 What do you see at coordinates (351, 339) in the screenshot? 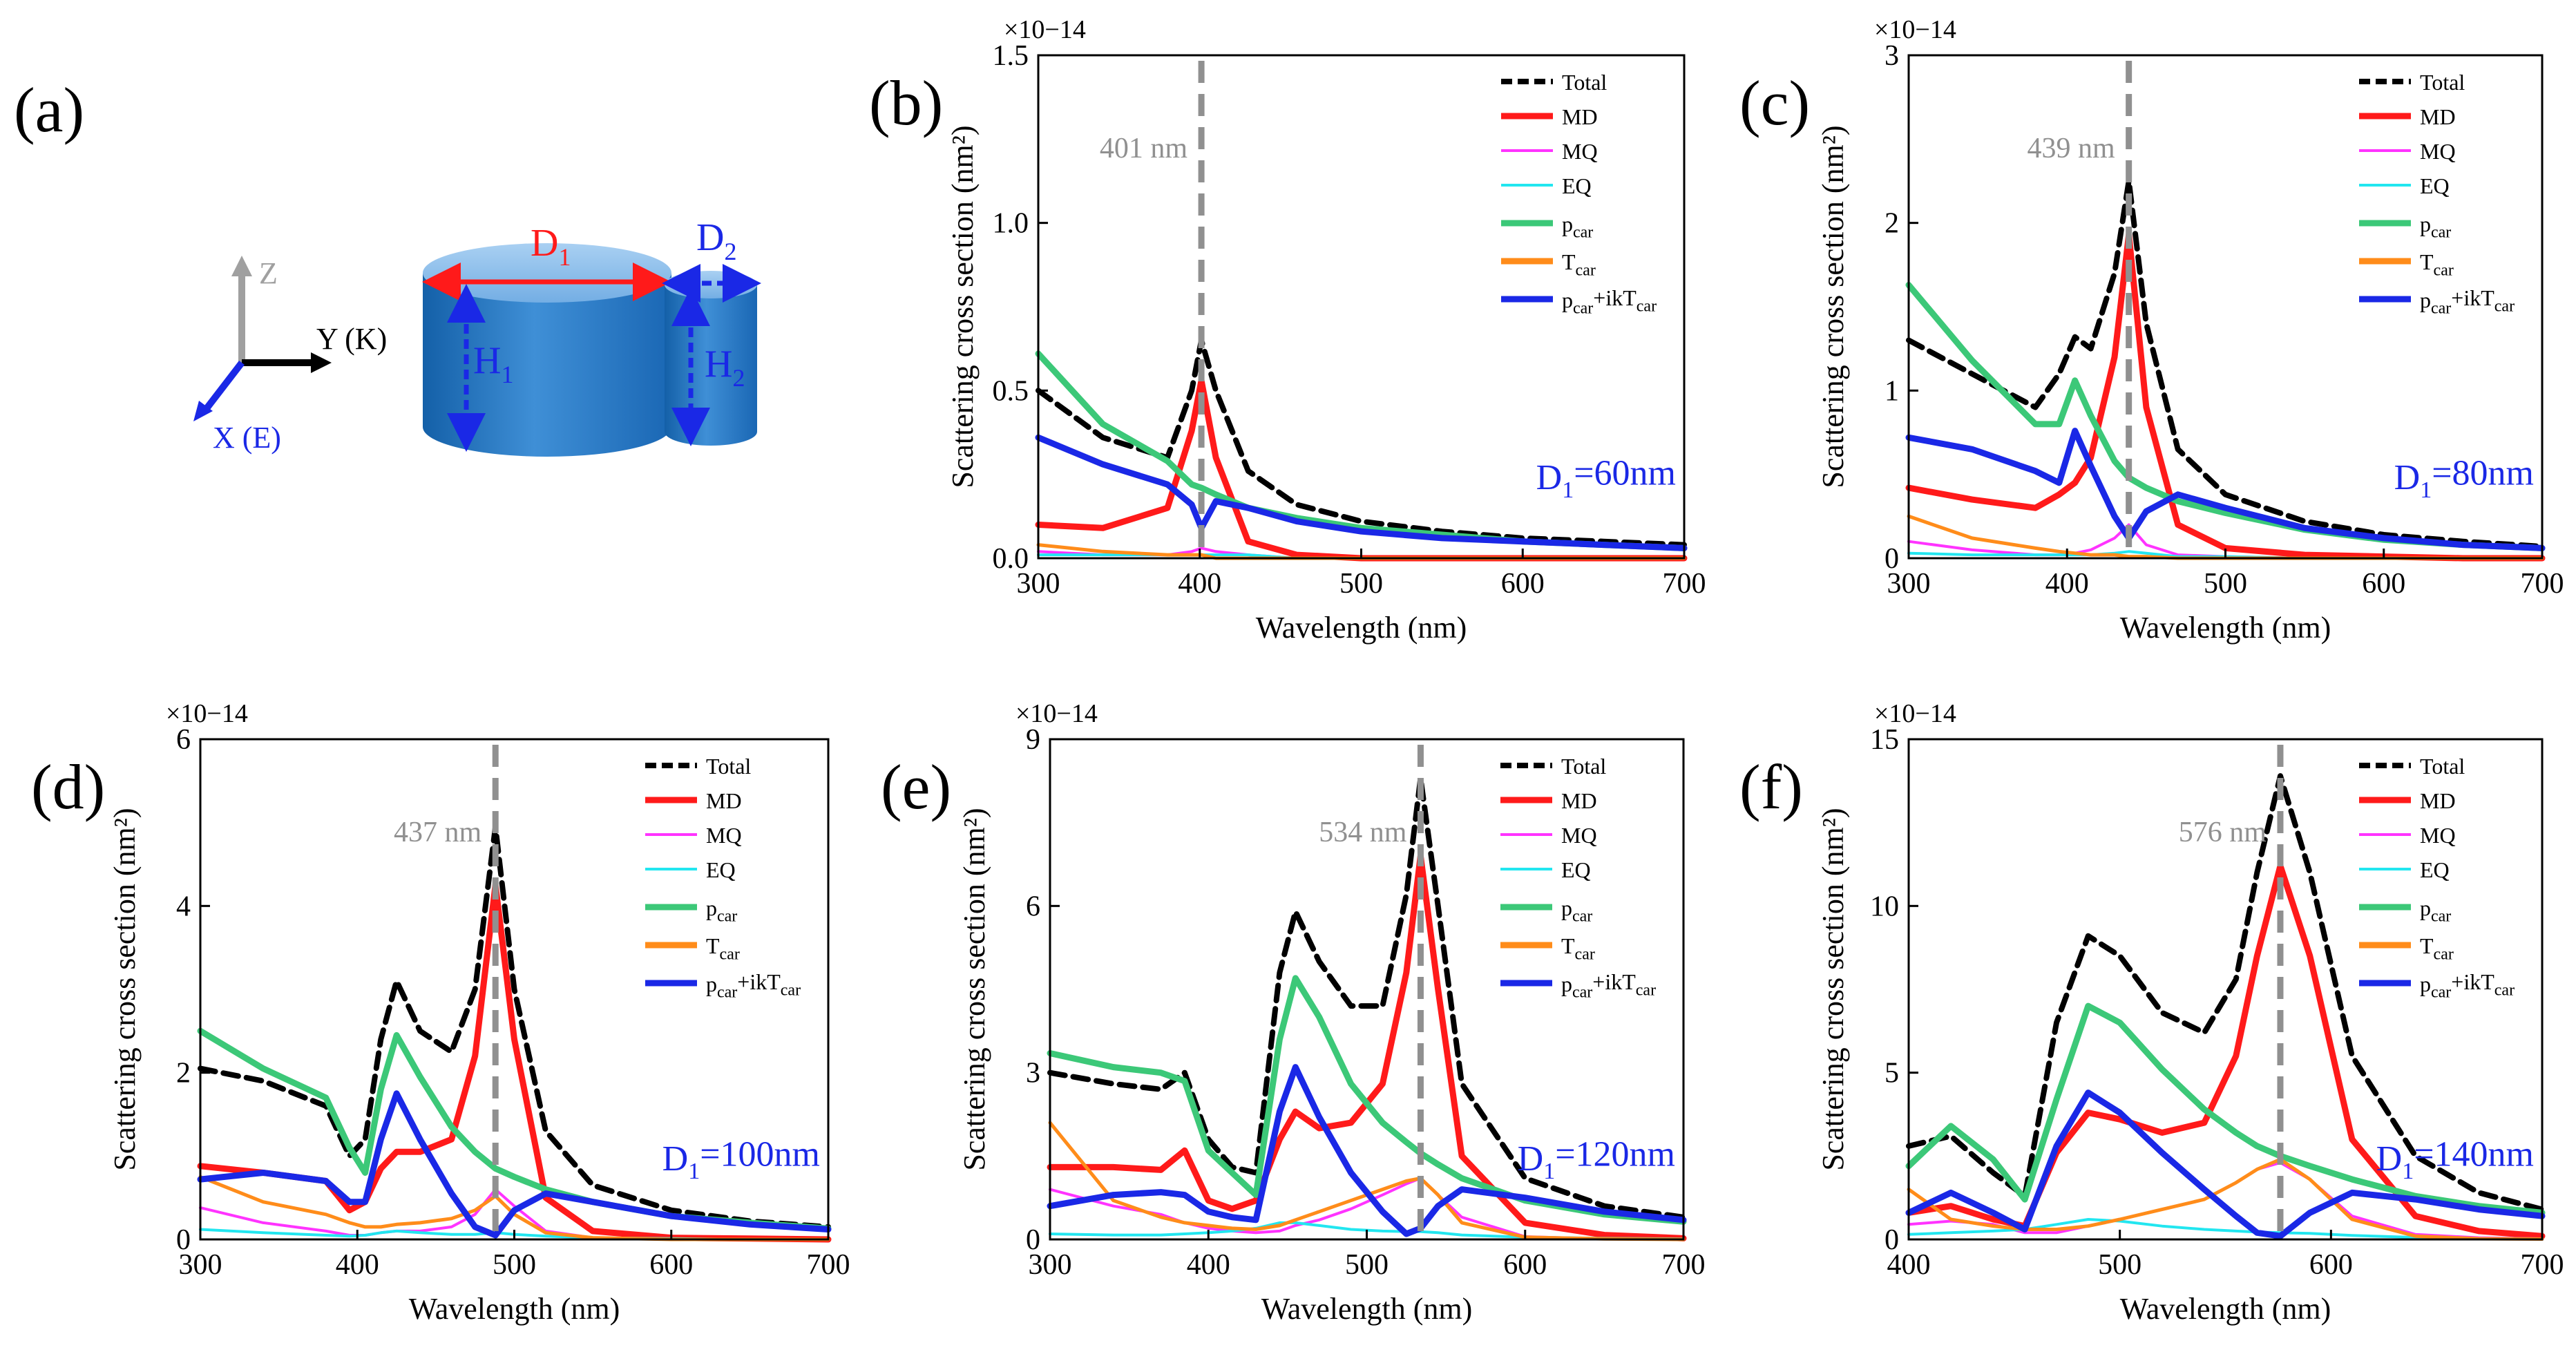
I see `y-axis-label: Y (K)` at bounding box center [351, 339].